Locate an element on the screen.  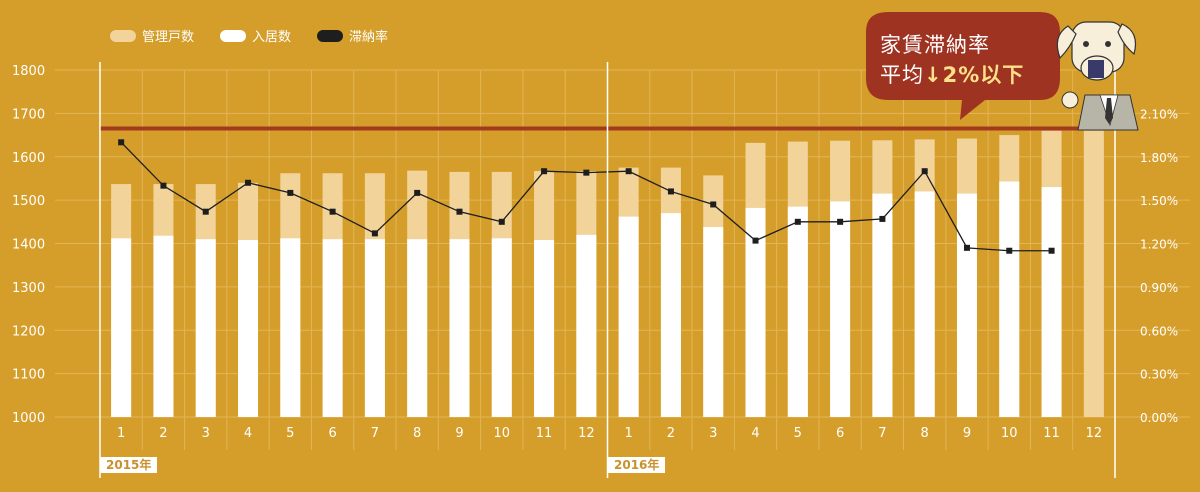
y-tick-label: 1100 is located at coordinates (28, 375).